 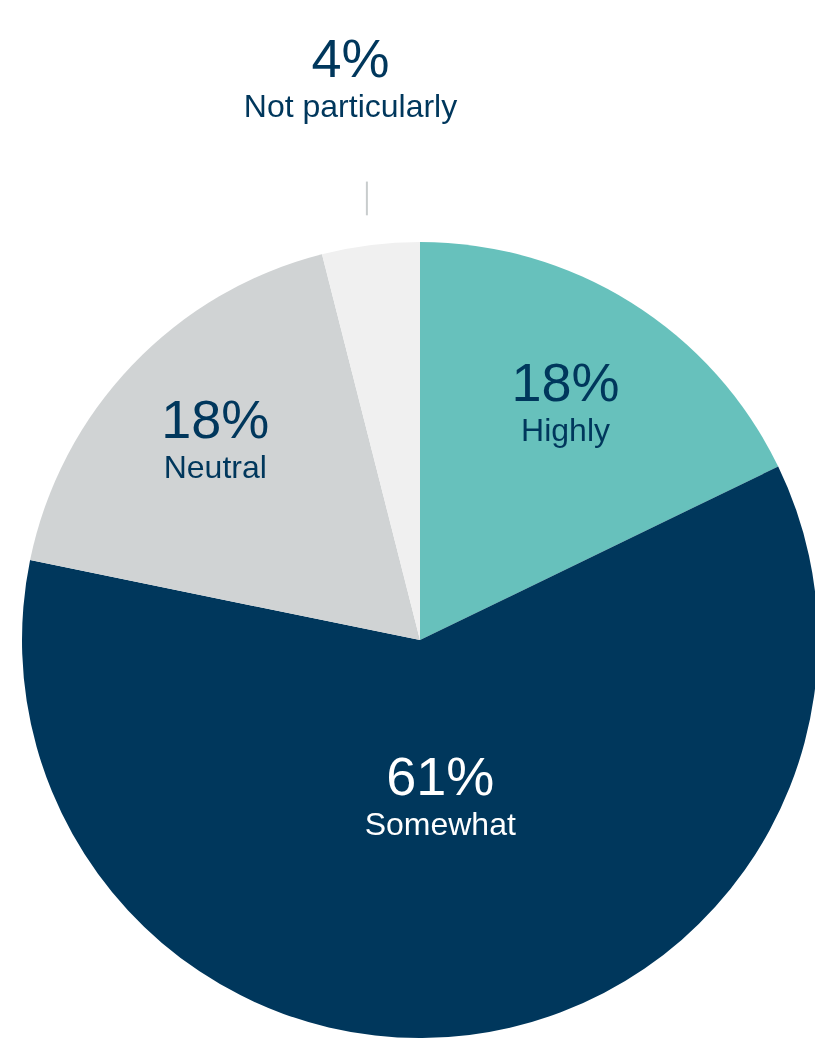 What do you see at coordinates (370, 441) in the screenshot?
I see `pie-slice` at bounding box center [370, 441].